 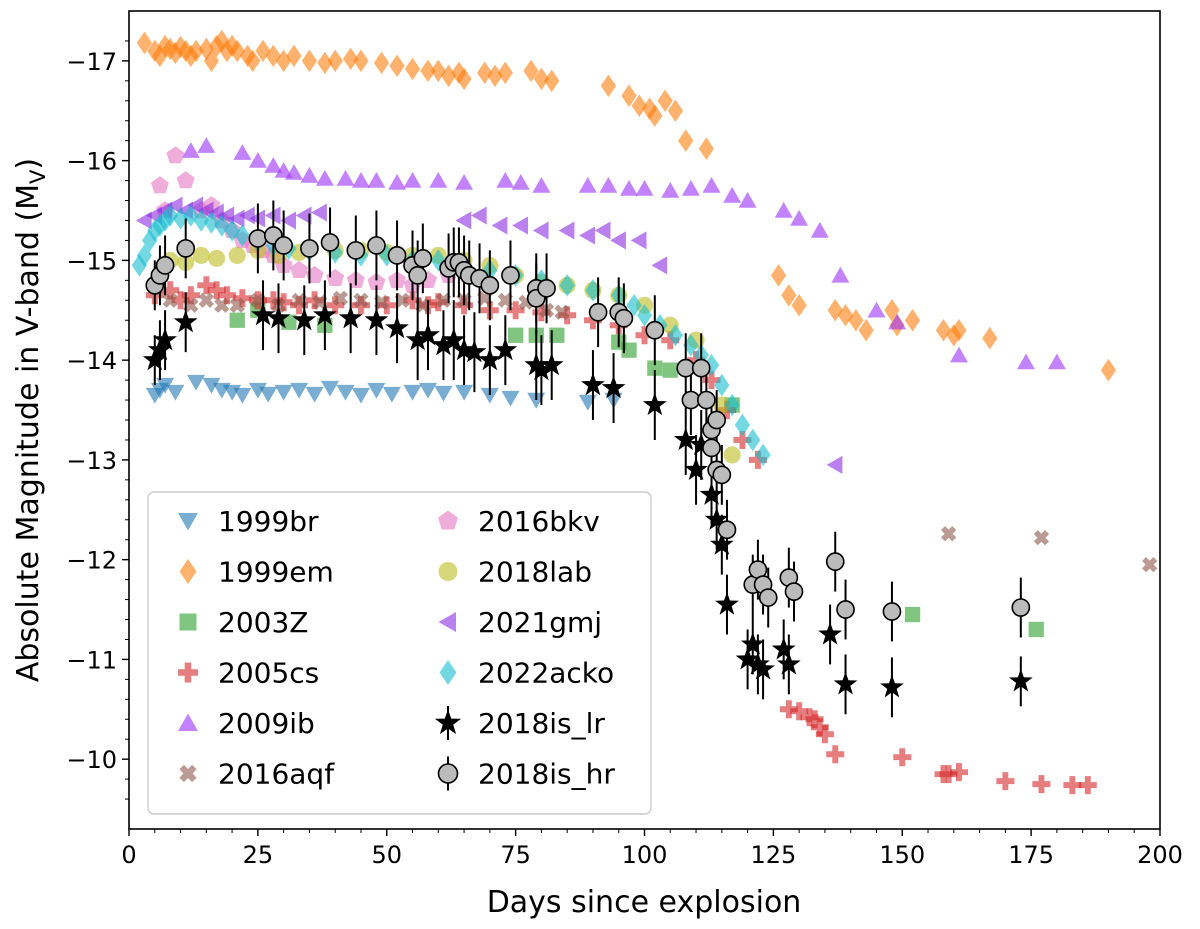 I want to click on y-tick-label: −17, so click(x=91, y=62).